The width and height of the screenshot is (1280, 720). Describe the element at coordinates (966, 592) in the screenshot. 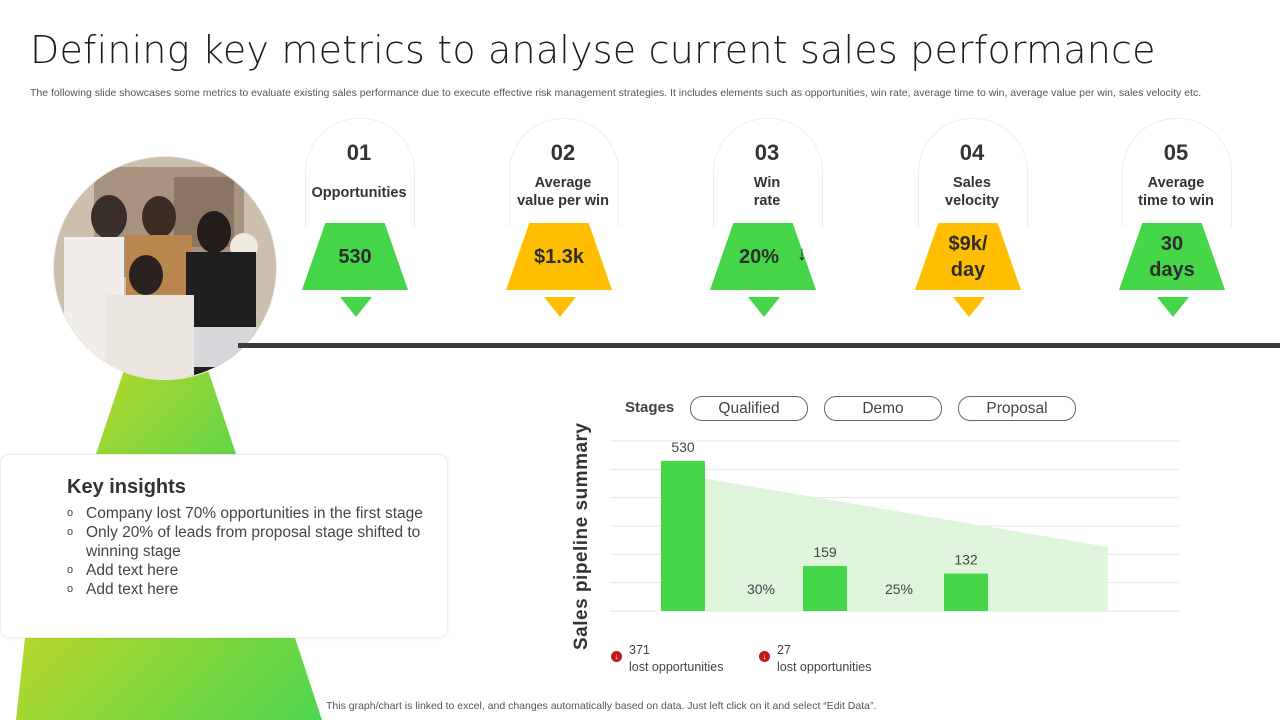

I see `bar-proposal` at that location.